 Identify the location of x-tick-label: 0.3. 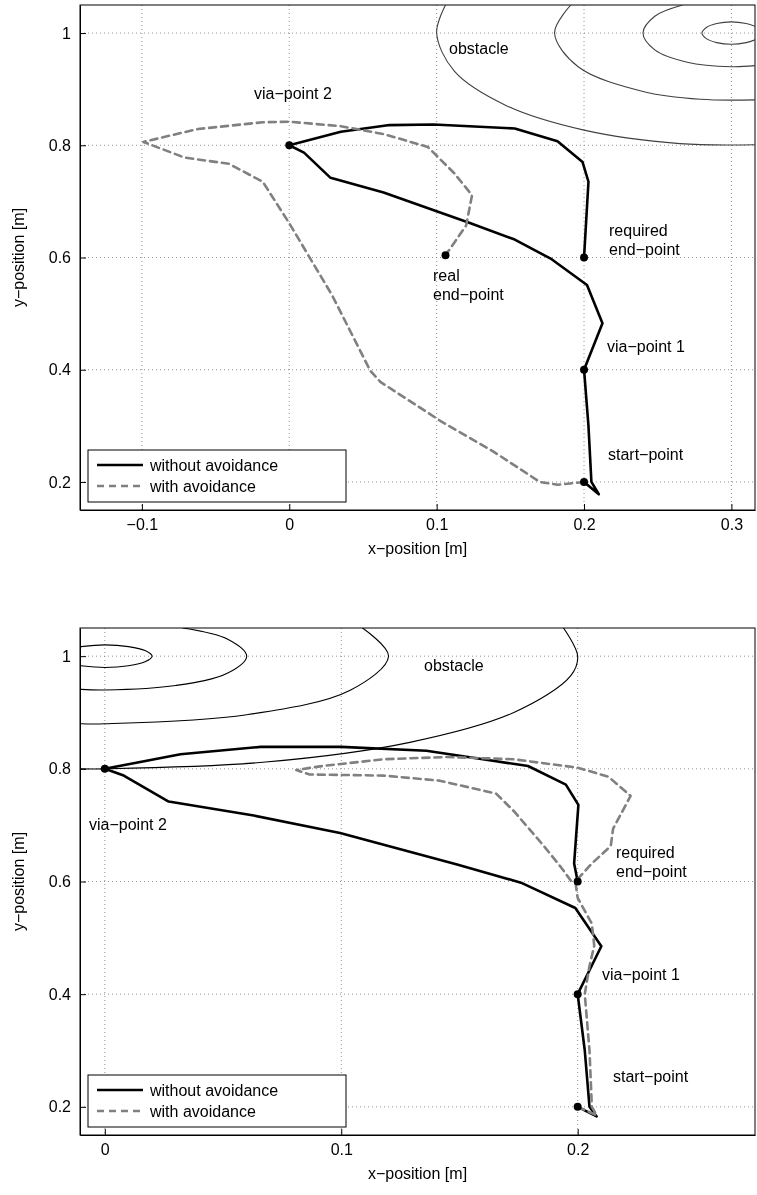
(732, 525).